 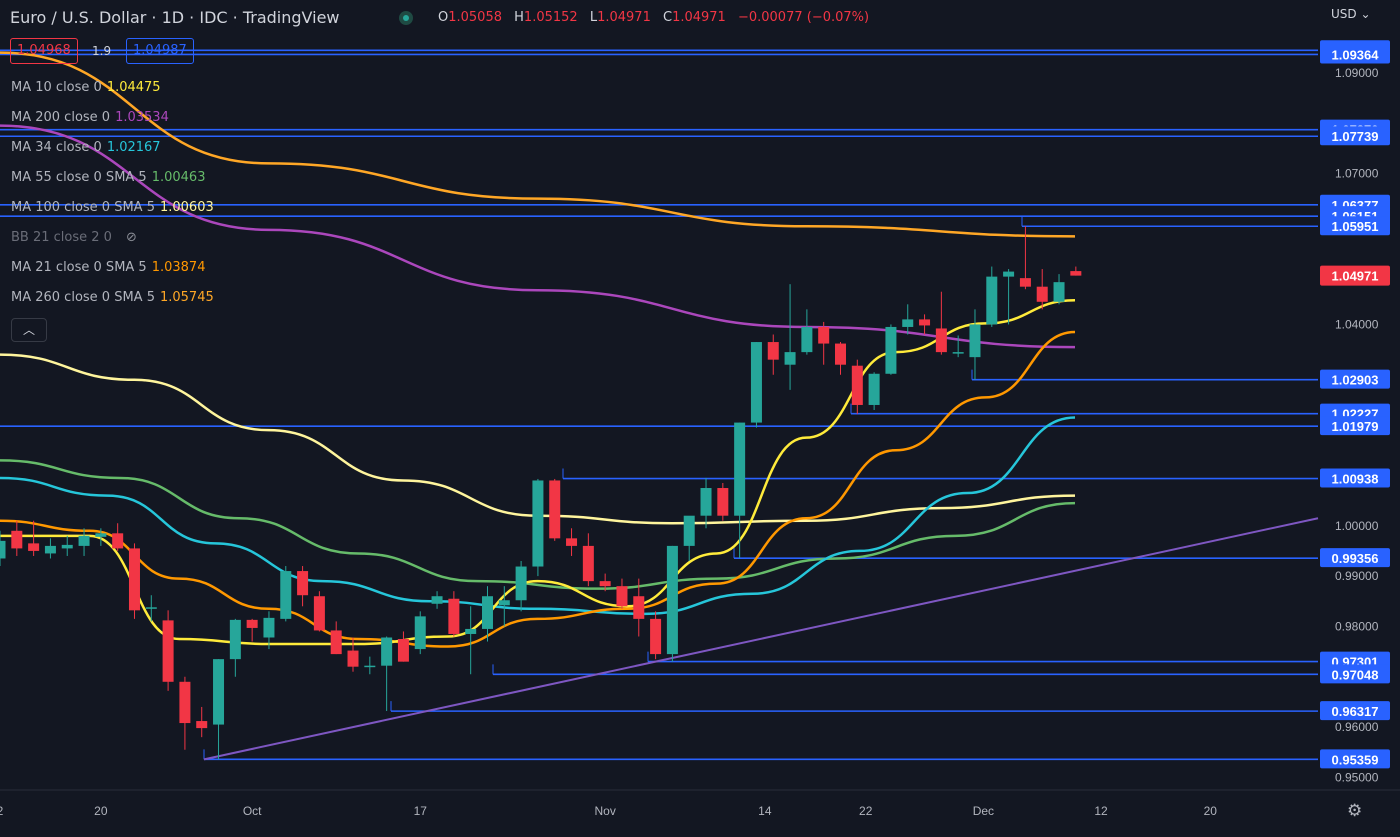 I want to click on level-label-11: 0.99356, so click(x=1355, y=558).